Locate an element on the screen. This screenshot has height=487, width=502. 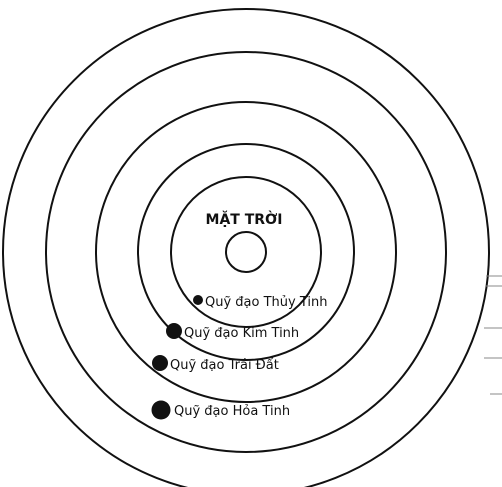
planet-kim-tinh is located at coordinates (174, 331).